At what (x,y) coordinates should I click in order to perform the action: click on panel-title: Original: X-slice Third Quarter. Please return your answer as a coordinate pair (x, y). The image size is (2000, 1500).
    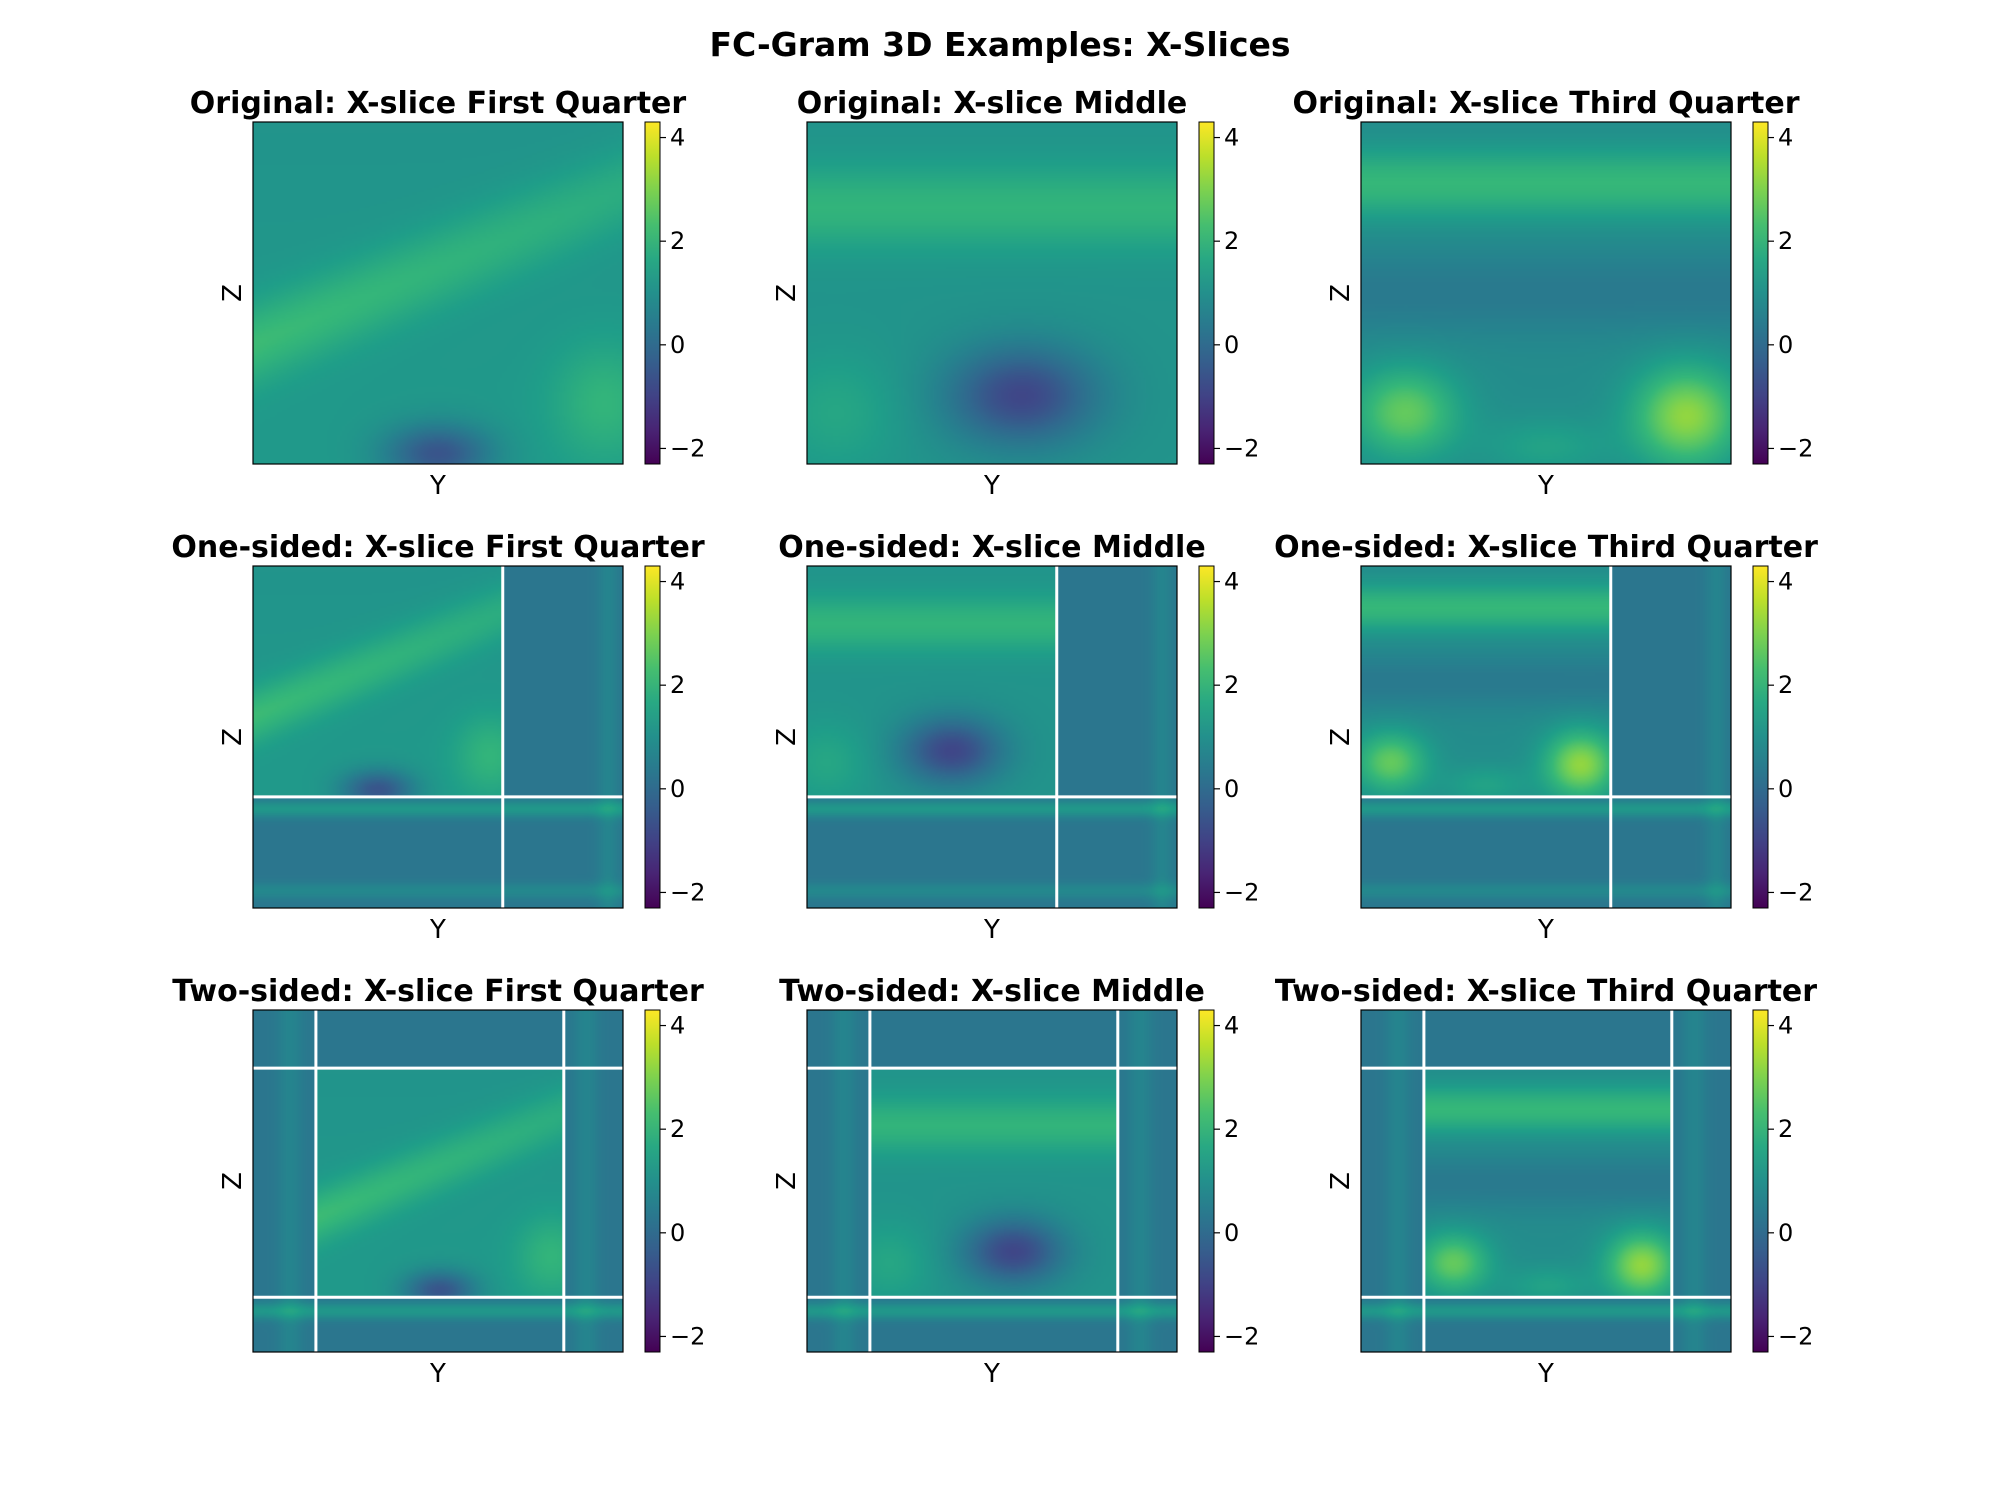
    Looking at the image, I should click on (1546, 103).